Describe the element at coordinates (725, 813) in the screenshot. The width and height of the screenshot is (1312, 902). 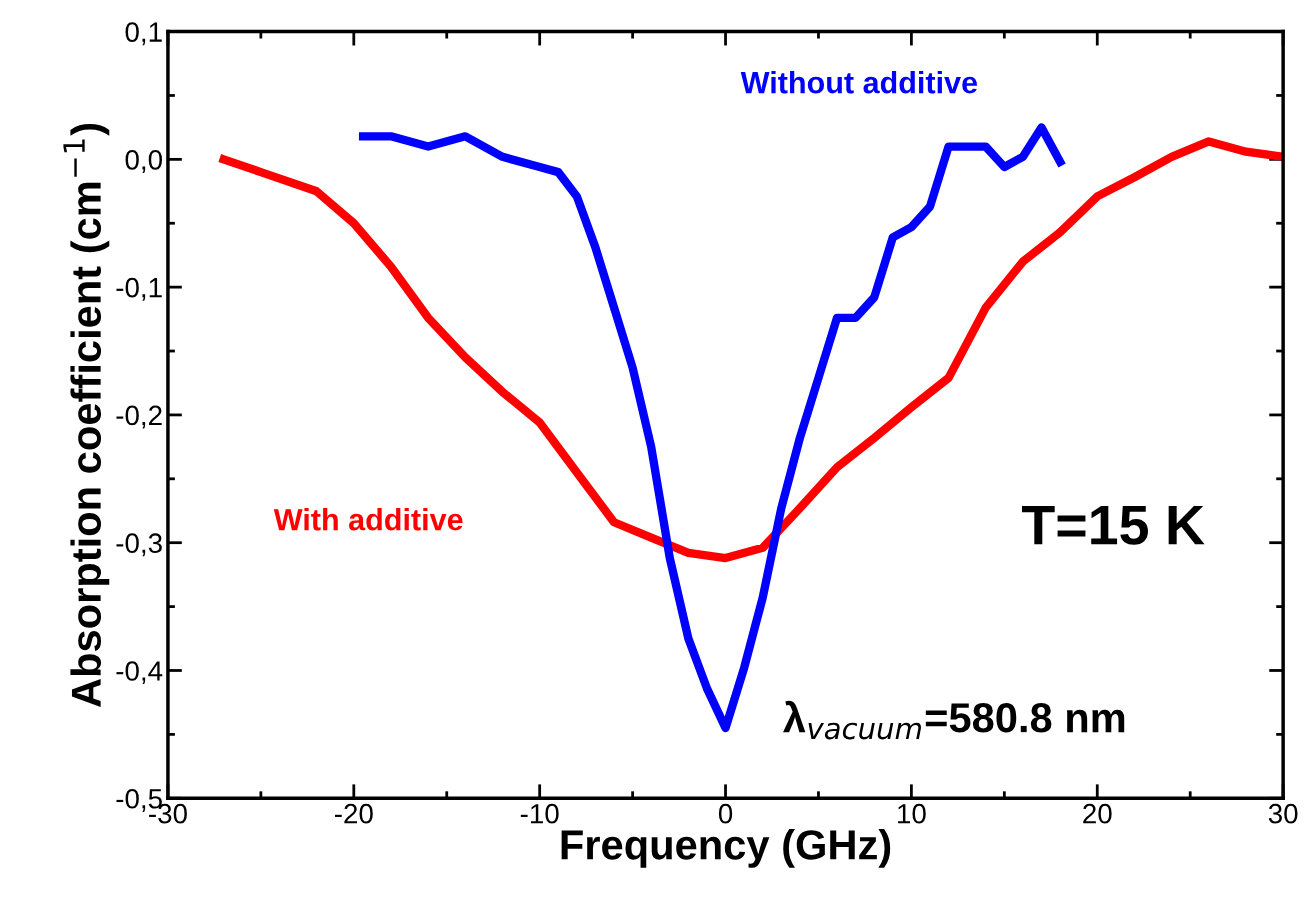
I see `x-tick-label: 0` at that location.